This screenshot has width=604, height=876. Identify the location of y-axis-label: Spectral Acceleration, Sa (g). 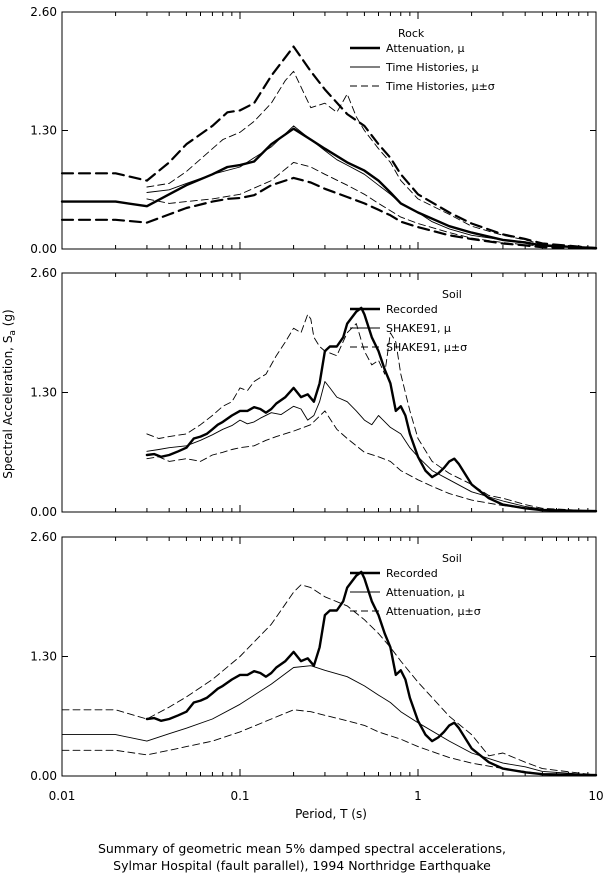
(9, 393).